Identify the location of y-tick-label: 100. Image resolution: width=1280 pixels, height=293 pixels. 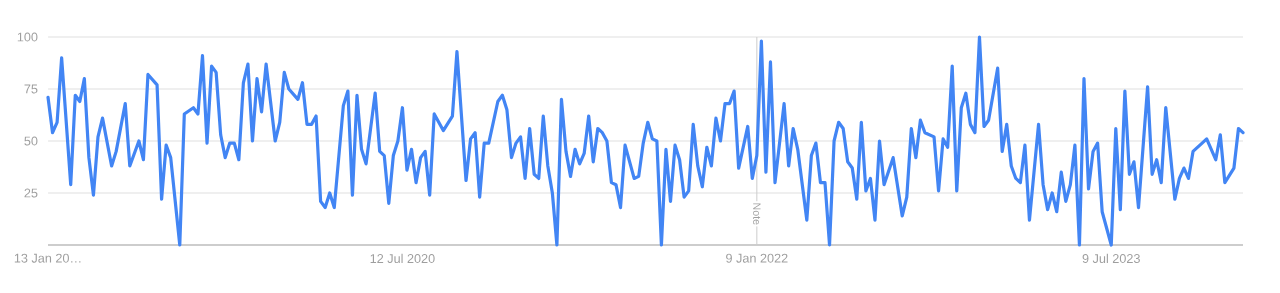
(27, 37).